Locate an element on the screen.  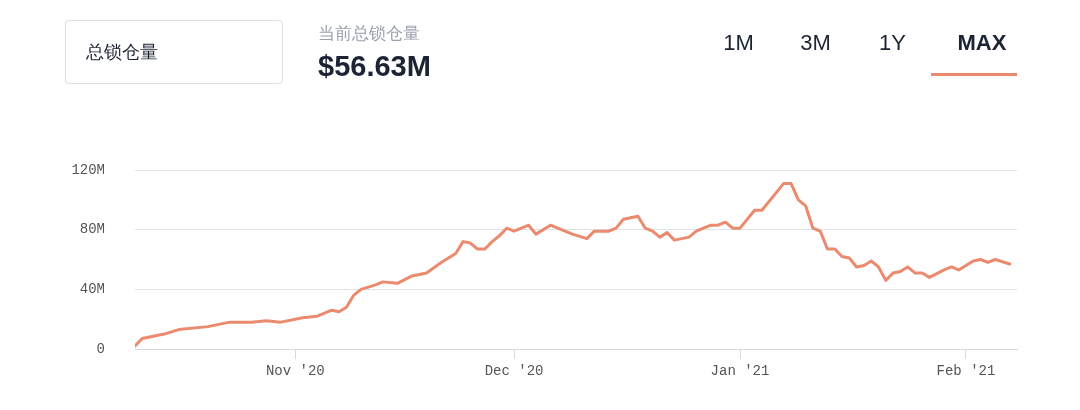
text: 3M is located at coordinates (815, 43).